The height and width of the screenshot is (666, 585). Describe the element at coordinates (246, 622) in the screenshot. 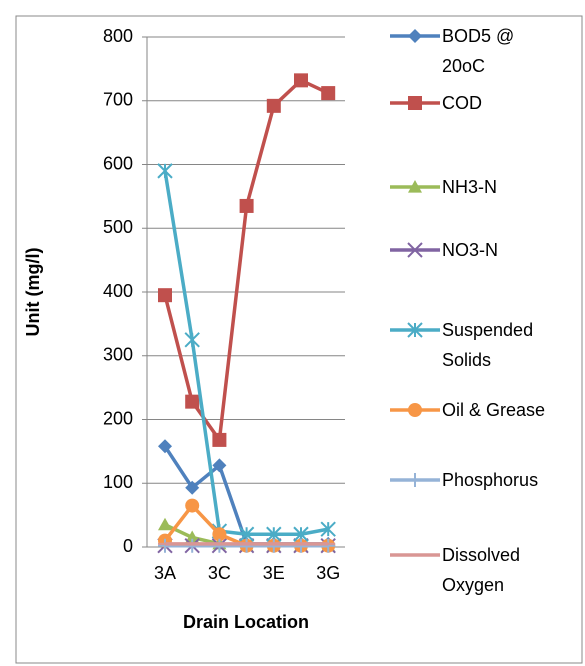

I see `x-axis-label: Drain Location` at that location.